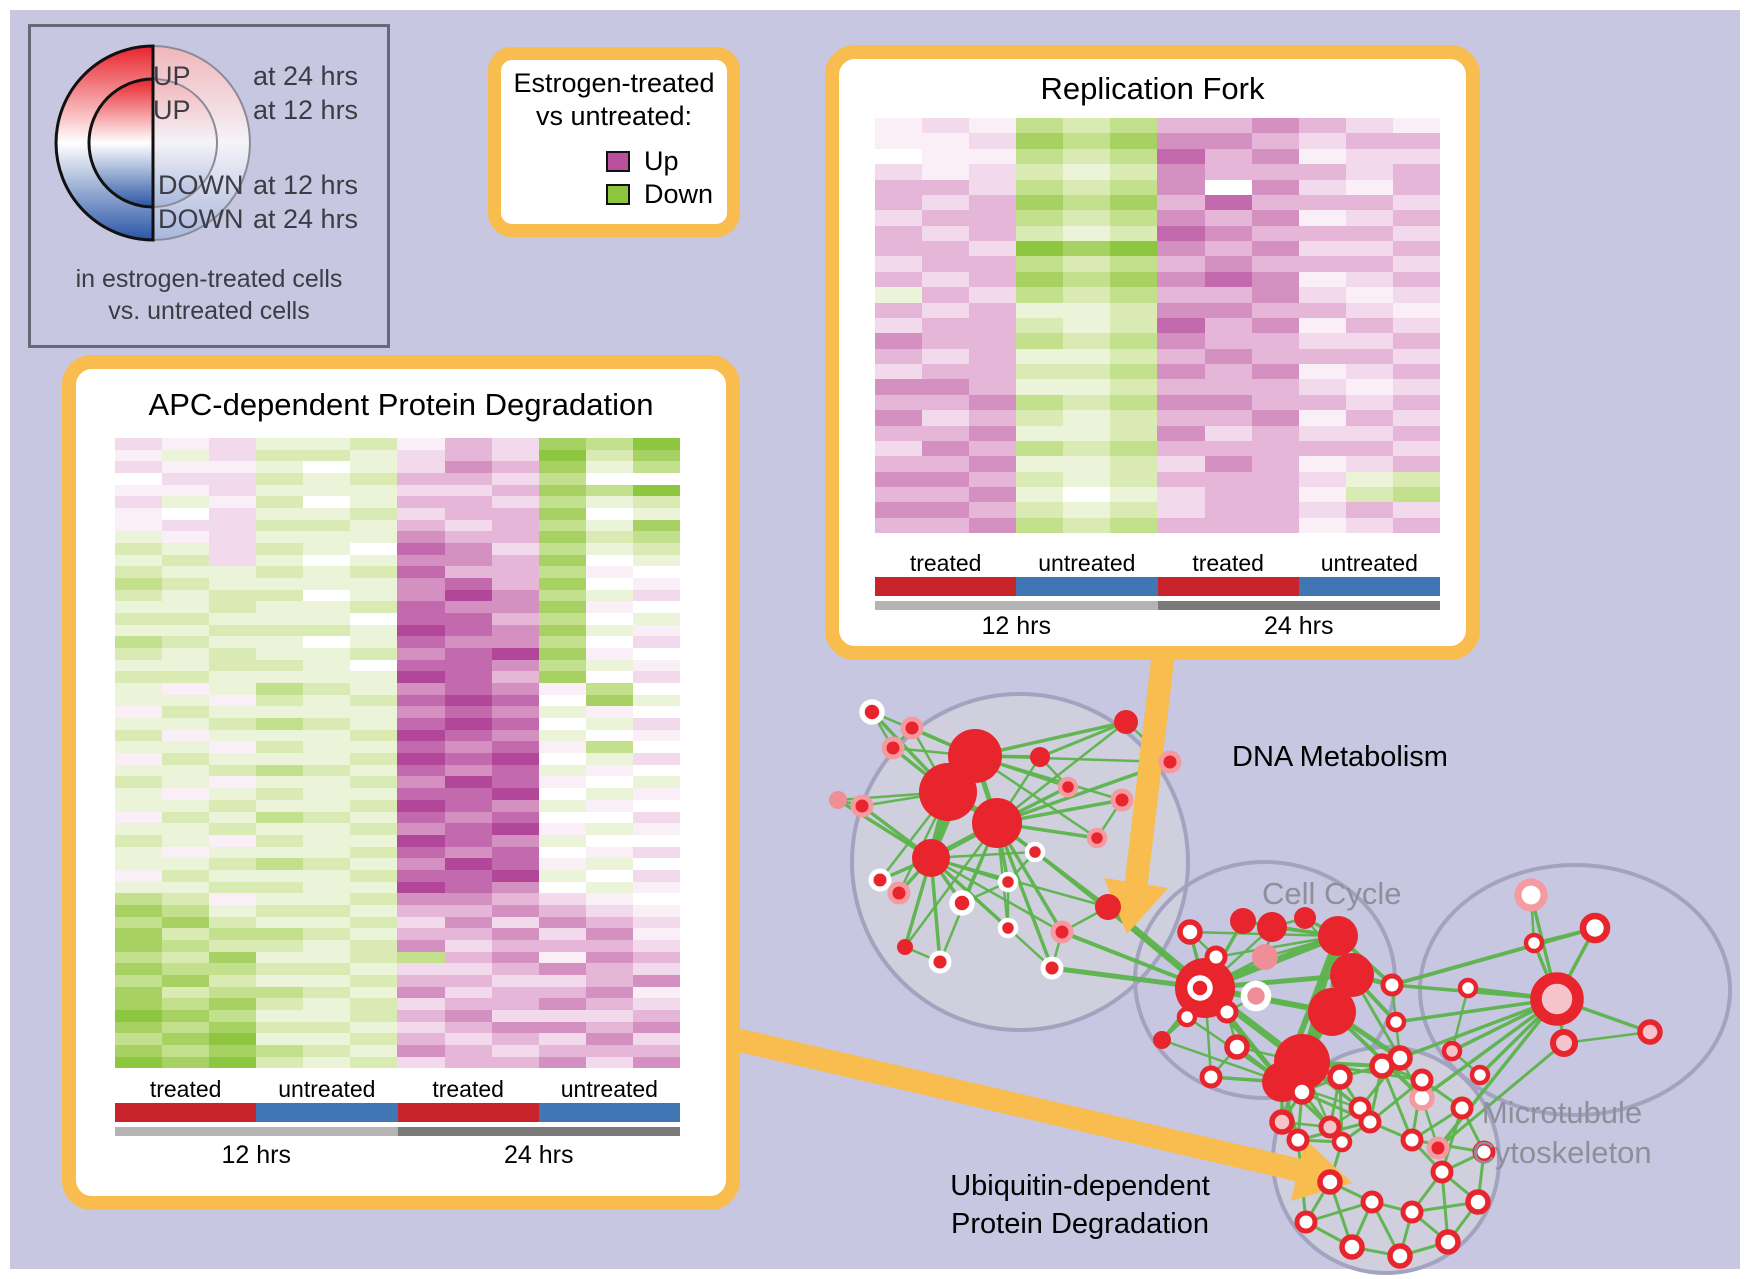 This screenshot has width=1750, height=1279. What do you see at coordinates (1152, 88) in the screenshot?
I see `rf-panel-title: Replication Fork` at bounding box center [1152, 88].